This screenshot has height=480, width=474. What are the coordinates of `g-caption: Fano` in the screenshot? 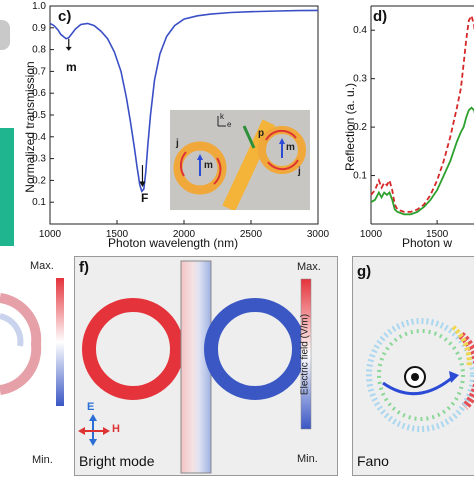 It's located at (373, 461).